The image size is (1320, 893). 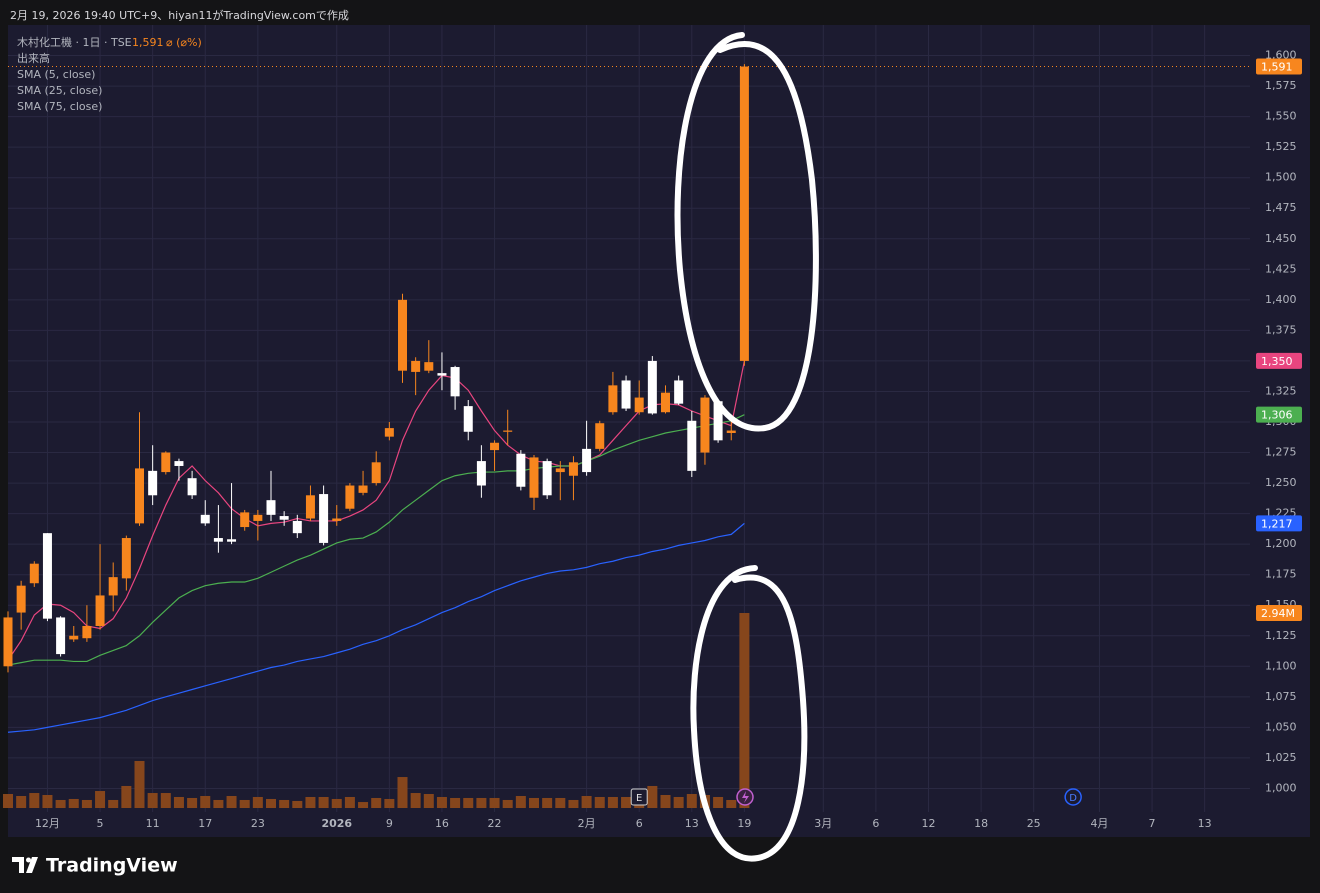 What do you see at coordinates (74, 42) in the screenshot?
I see `legend-title: 木村化工機 · 1日 · TSE` at bounding box center [74, 42].